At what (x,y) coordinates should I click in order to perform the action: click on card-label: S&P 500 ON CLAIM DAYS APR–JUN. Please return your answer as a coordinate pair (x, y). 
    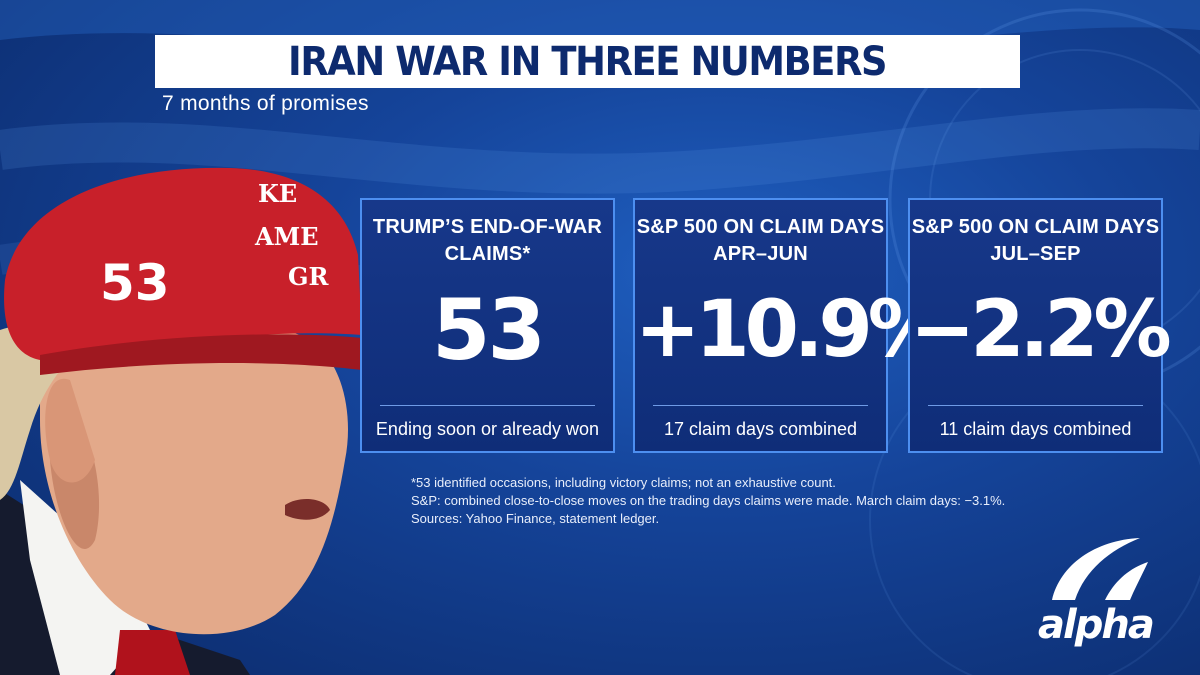
    Looking at the image, I should click on (760, 240).